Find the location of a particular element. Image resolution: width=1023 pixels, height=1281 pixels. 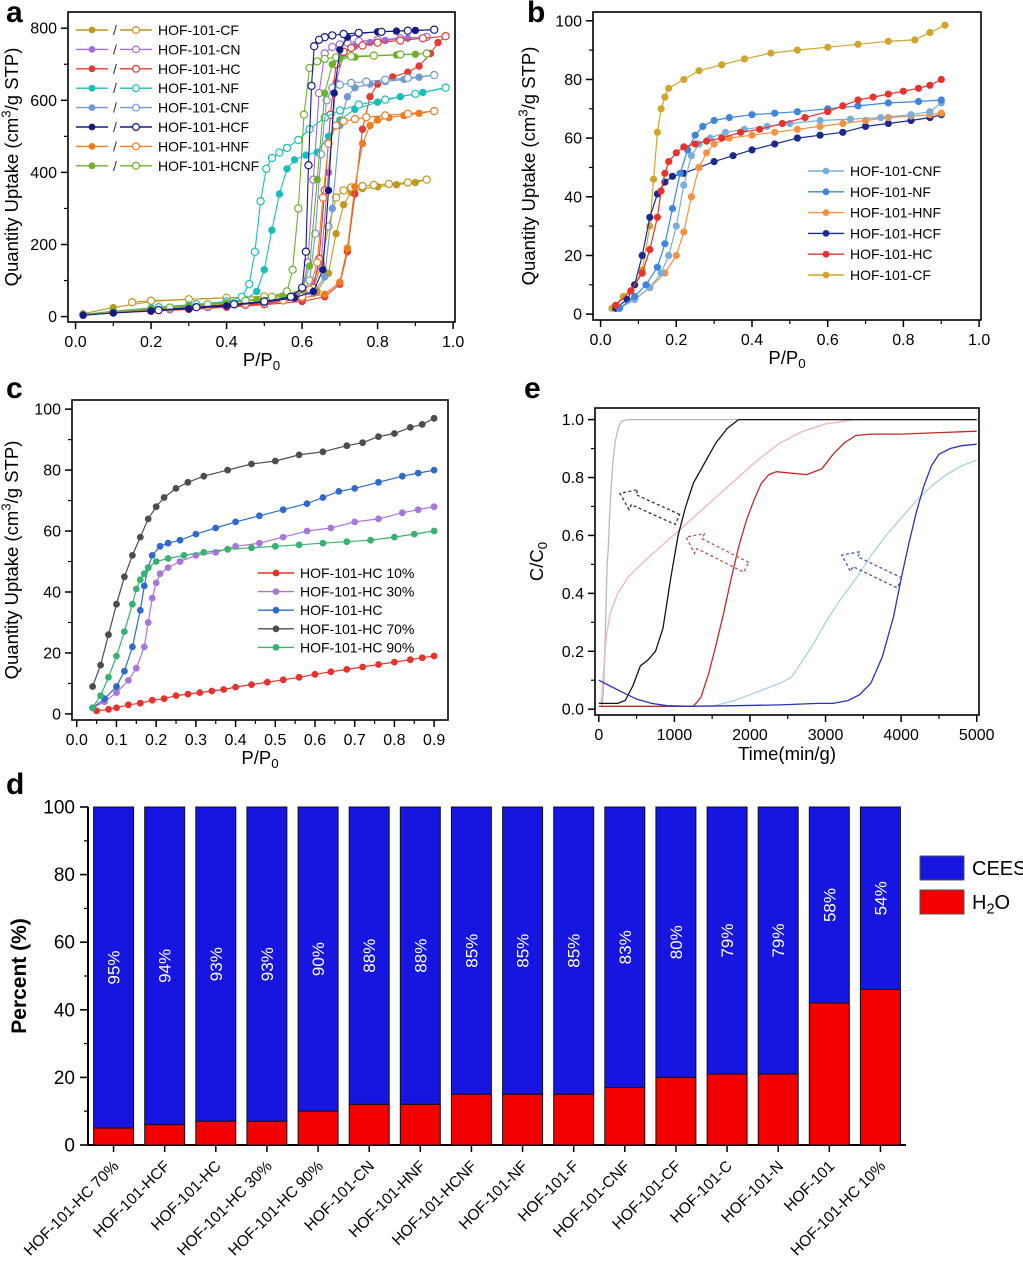

panel-label-c: c is located at coordinates (14, 388).